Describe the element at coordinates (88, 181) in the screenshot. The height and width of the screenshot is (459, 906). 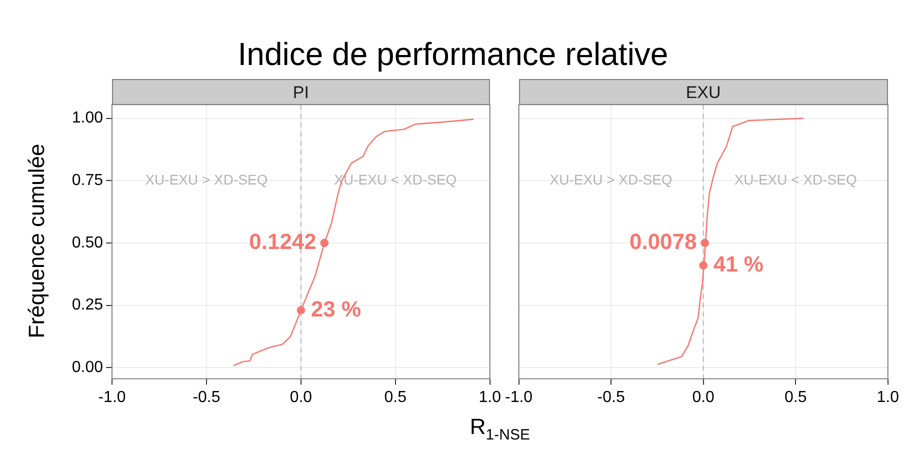
I see `y-tick-label: 0.75` at that location.